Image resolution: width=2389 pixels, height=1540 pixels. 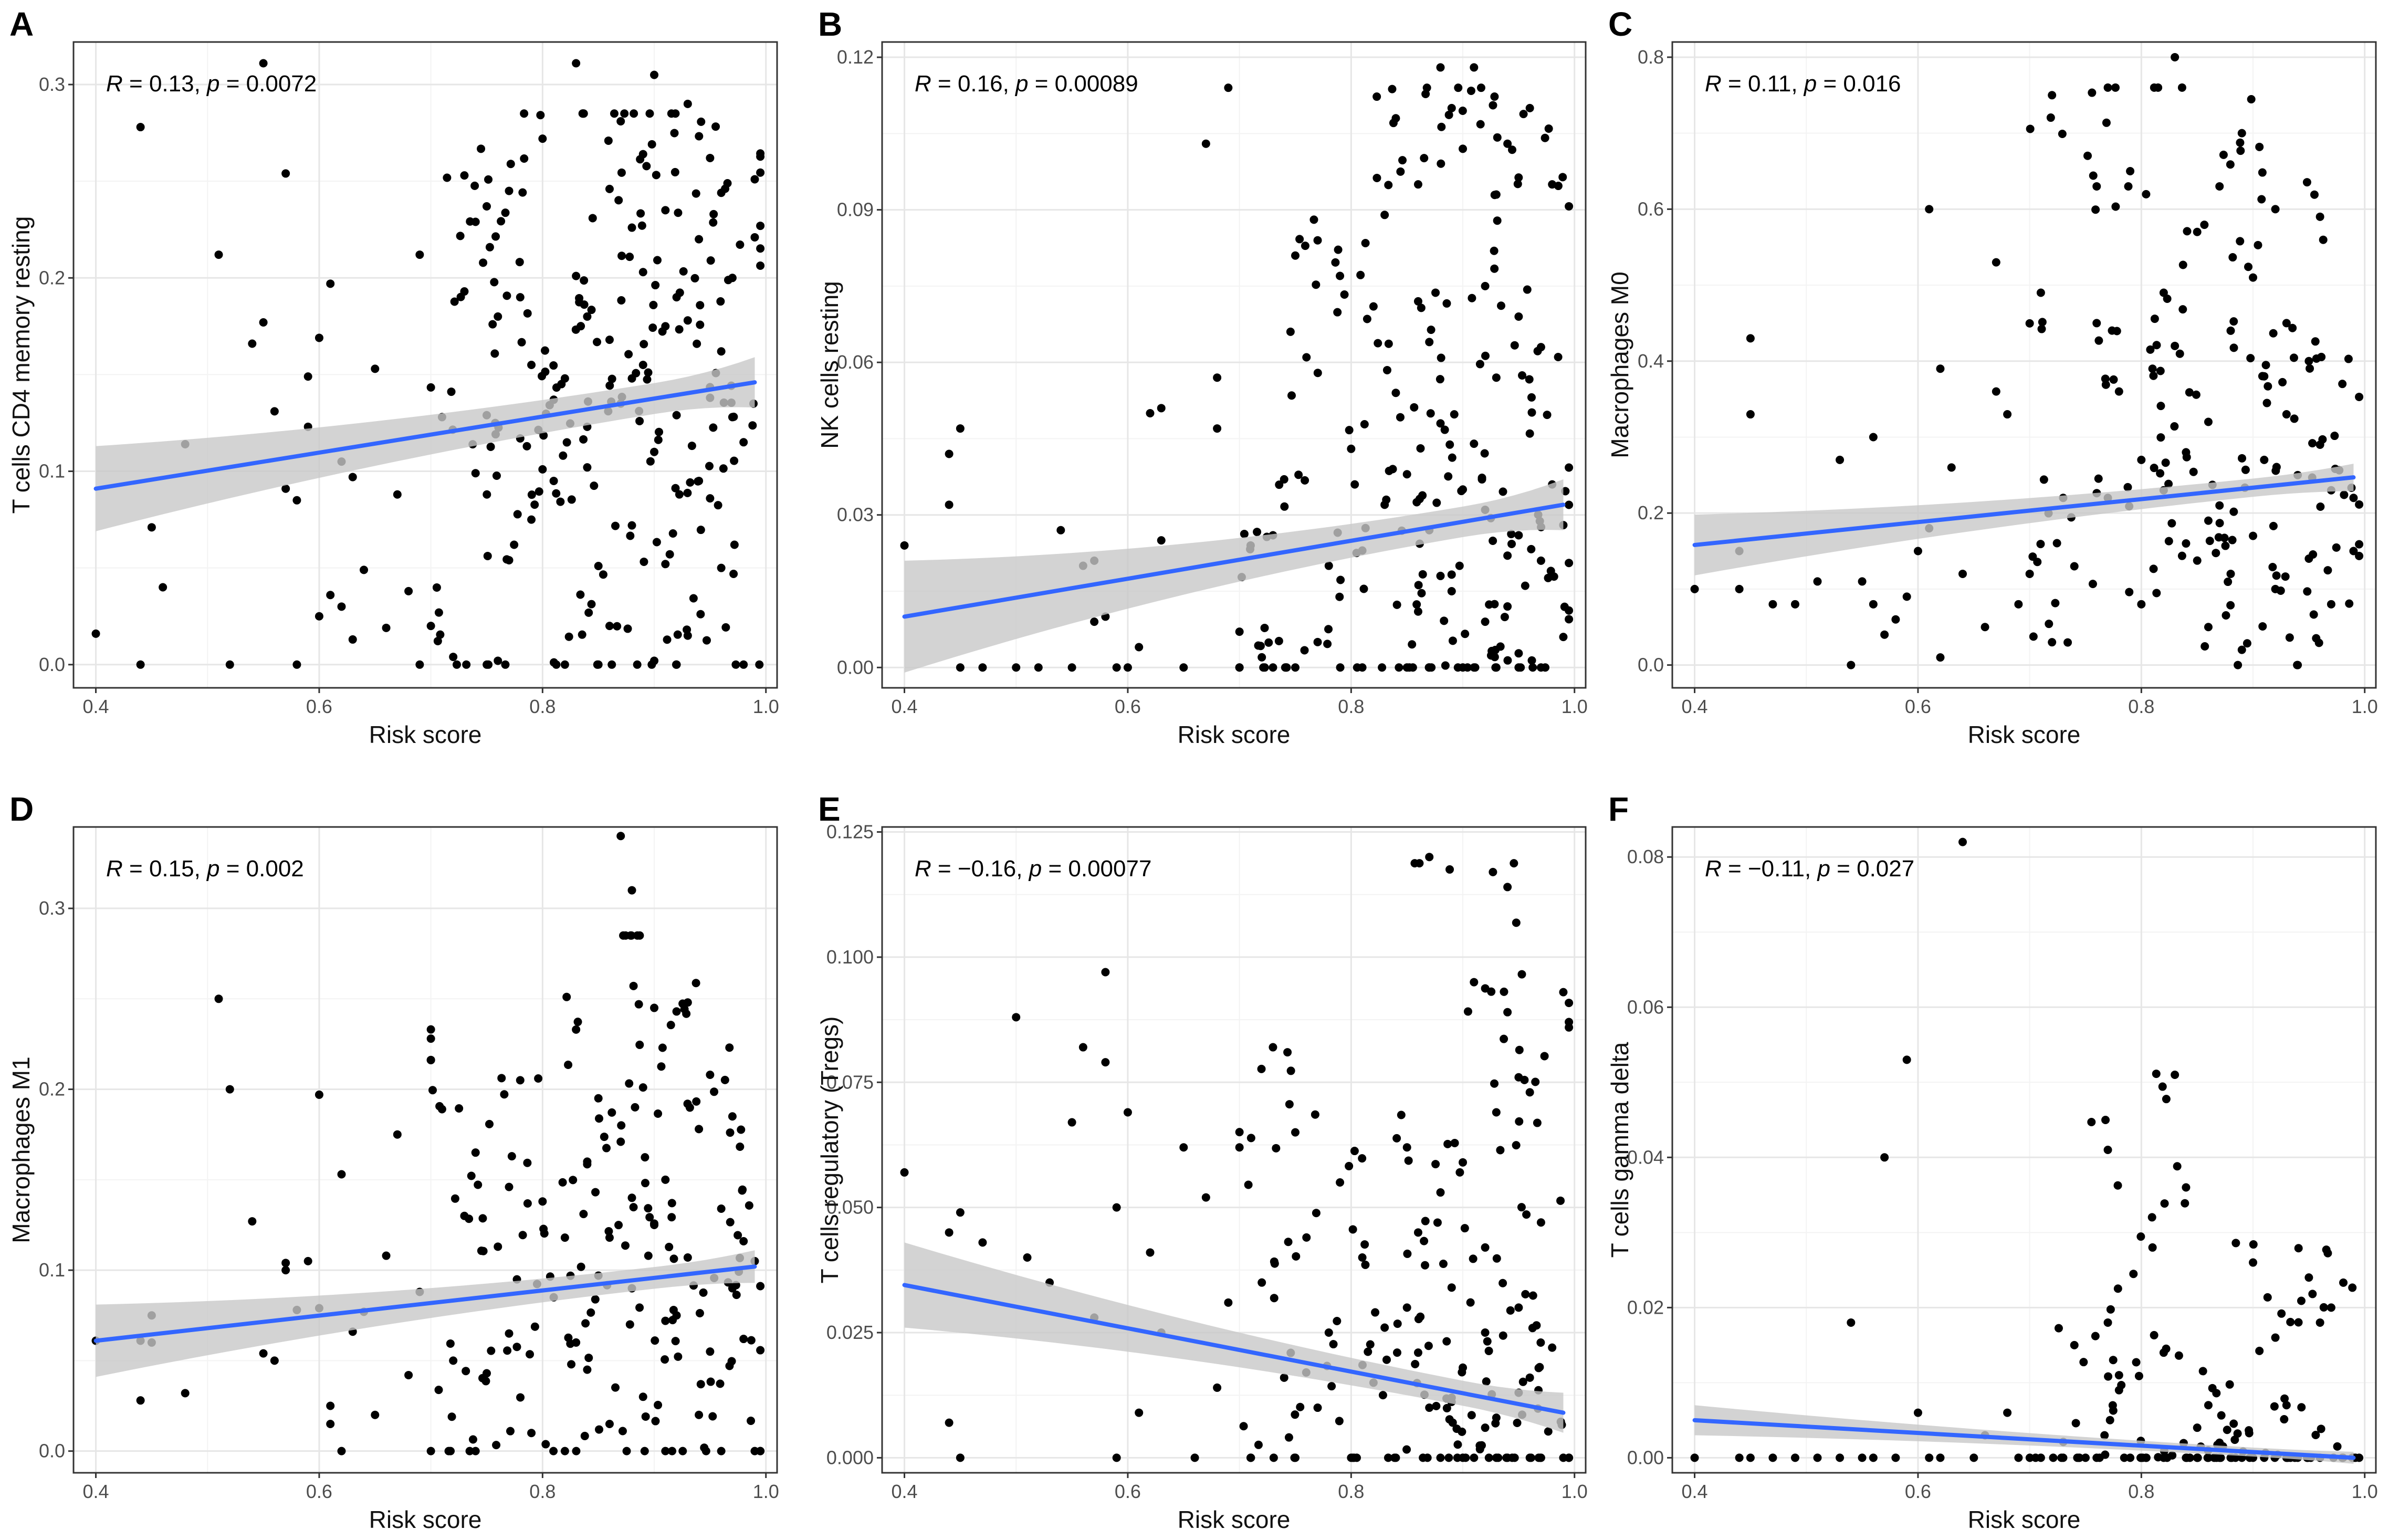 I want to click on y-tick-label: 0.125, so click(x=850, y=832).